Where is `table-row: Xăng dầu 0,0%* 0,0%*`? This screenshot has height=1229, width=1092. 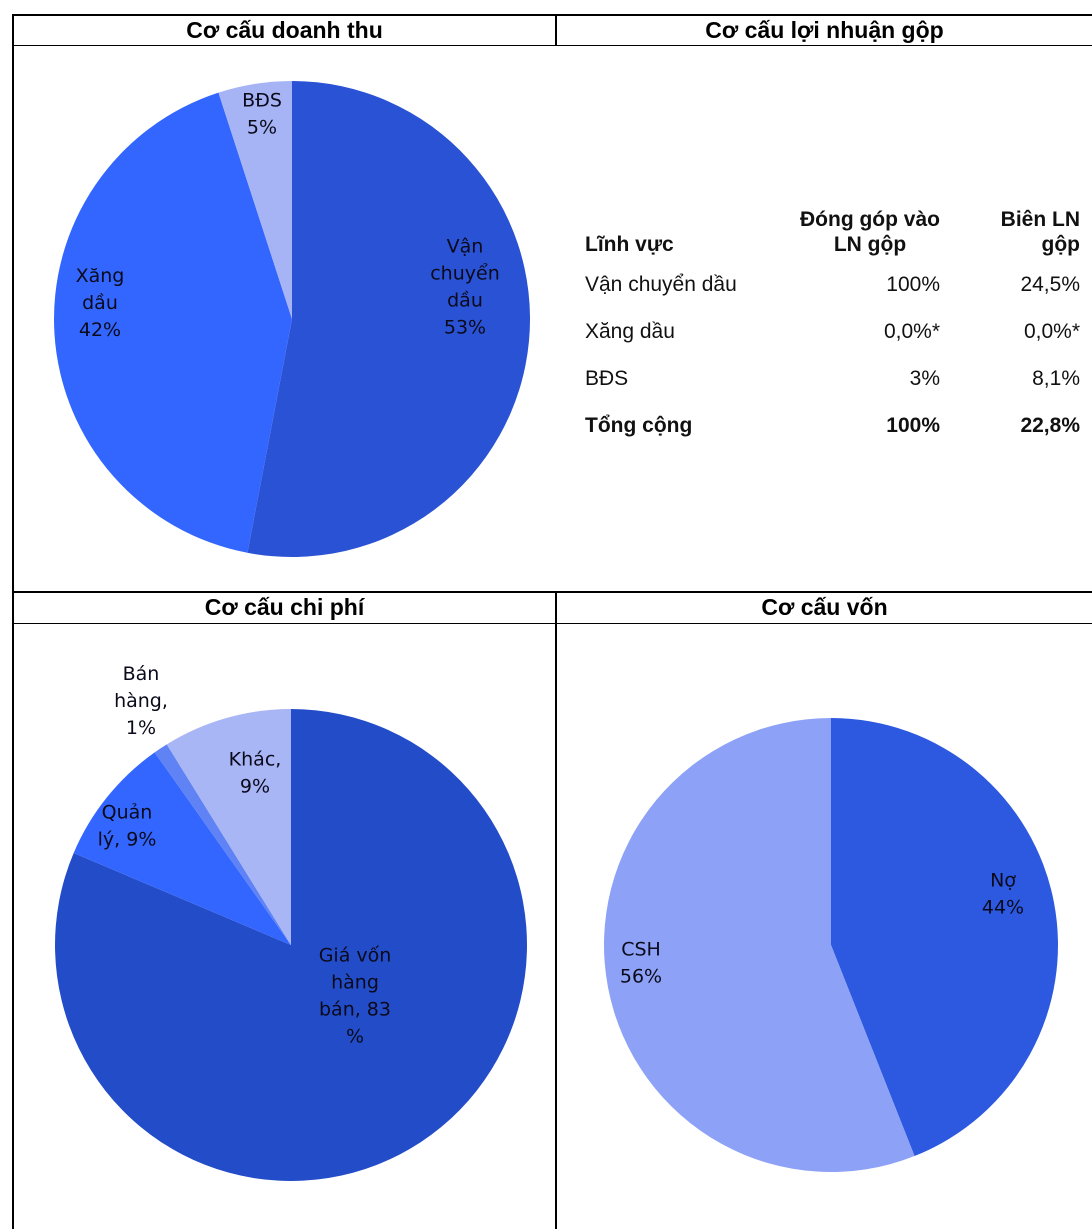 table-row: Xăng dầu 0,0%* 0,0%* is located at coordinates (832, 331).